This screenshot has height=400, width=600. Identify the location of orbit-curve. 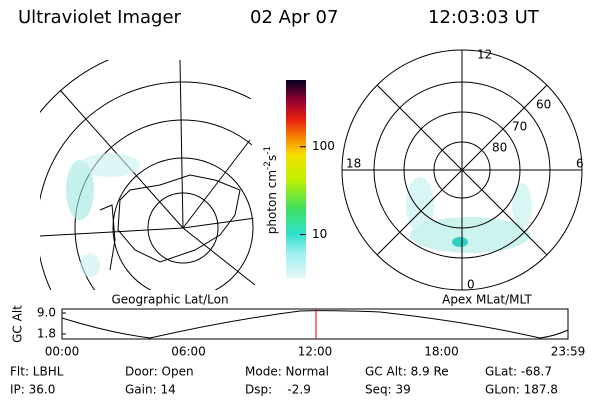
(315, 324).